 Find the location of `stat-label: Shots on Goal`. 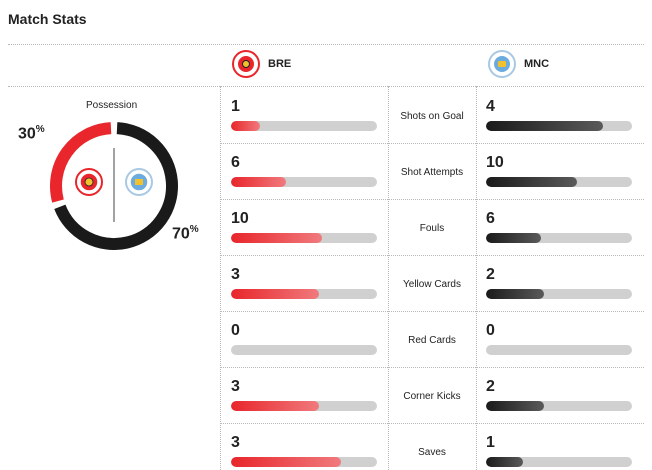

stat-label: Shots on Goal is located at coordinates (432, 116).